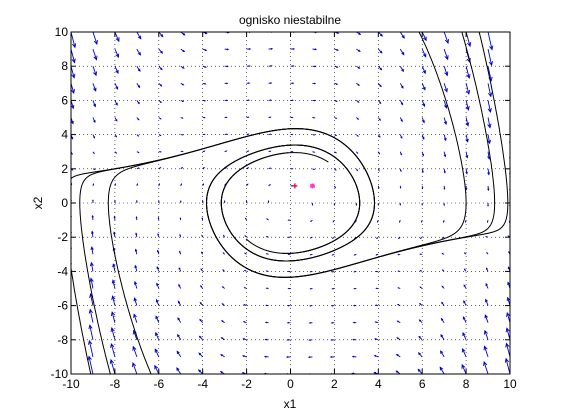 The width and height of the screenshot is (561, 420). I want to click on y-tick-label: 2, so click(64, 169).